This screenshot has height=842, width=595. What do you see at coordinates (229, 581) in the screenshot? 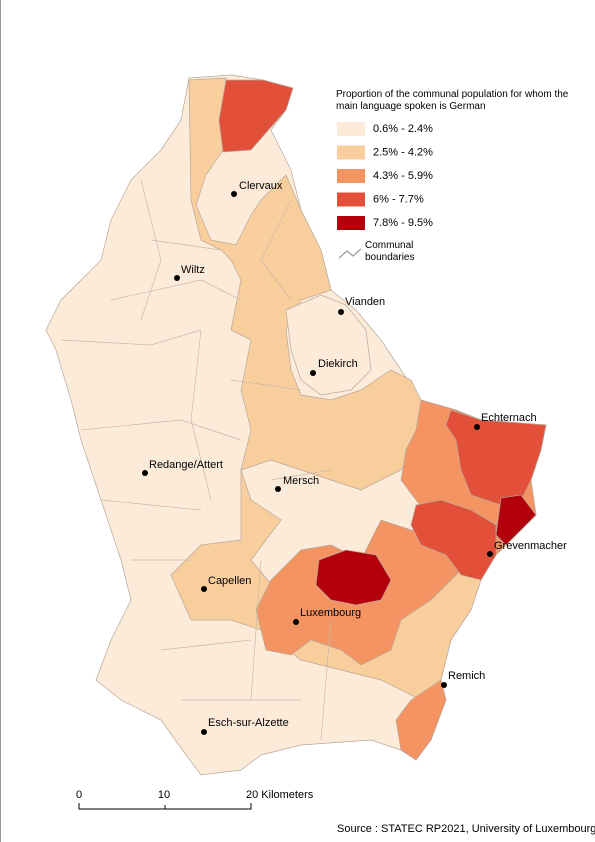
I see `city-label: Capellen` at bounding box center [229, 581].